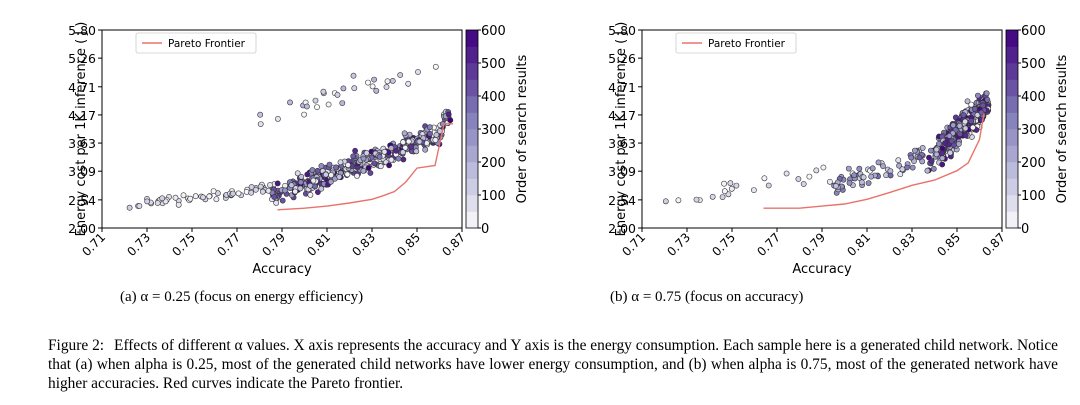 The image size is (1080, 405). I want to click on x-tick-label: 0.81, so click(858, 244).